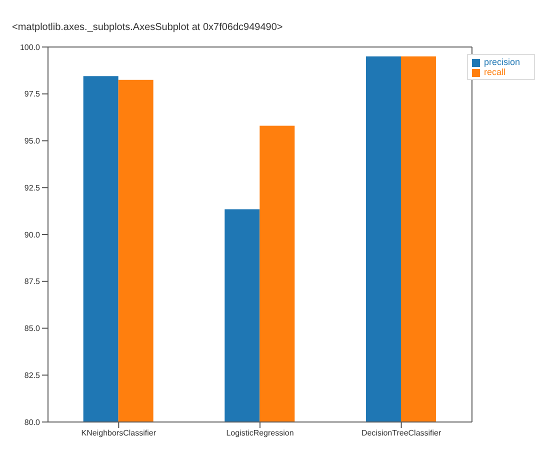 The width and height of the screenshot is (557, 466). Describe the element at coordinates (32, 375) in the screenshot. I see `y-tick-label: 82.5` at that location.